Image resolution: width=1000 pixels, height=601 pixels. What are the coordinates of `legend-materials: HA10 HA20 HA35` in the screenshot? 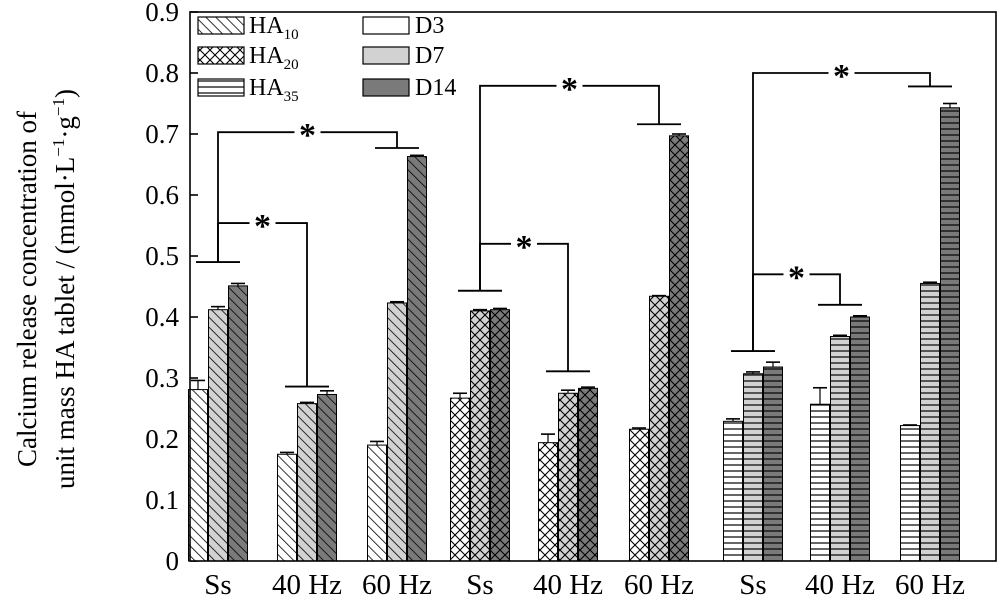 It's located at (248, 59).